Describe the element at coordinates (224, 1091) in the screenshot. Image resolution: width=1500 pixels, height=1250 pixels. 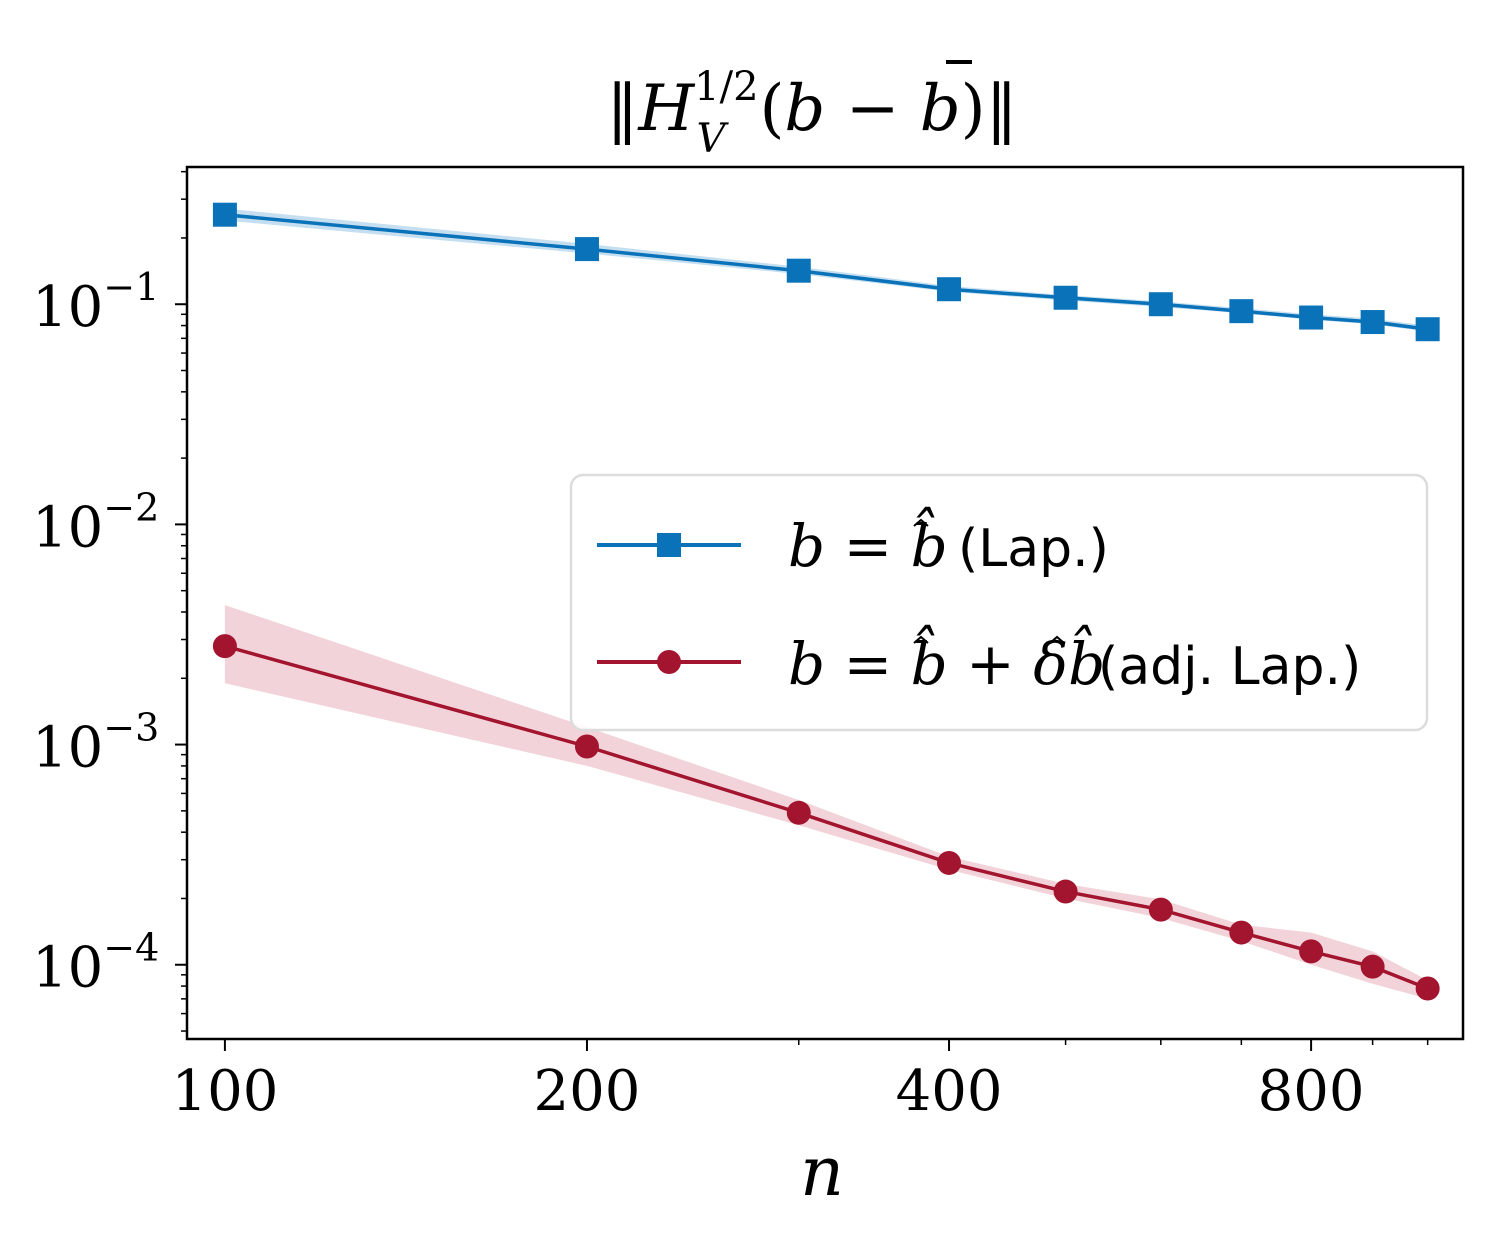
I see `x-tick-label: 100` at that location.